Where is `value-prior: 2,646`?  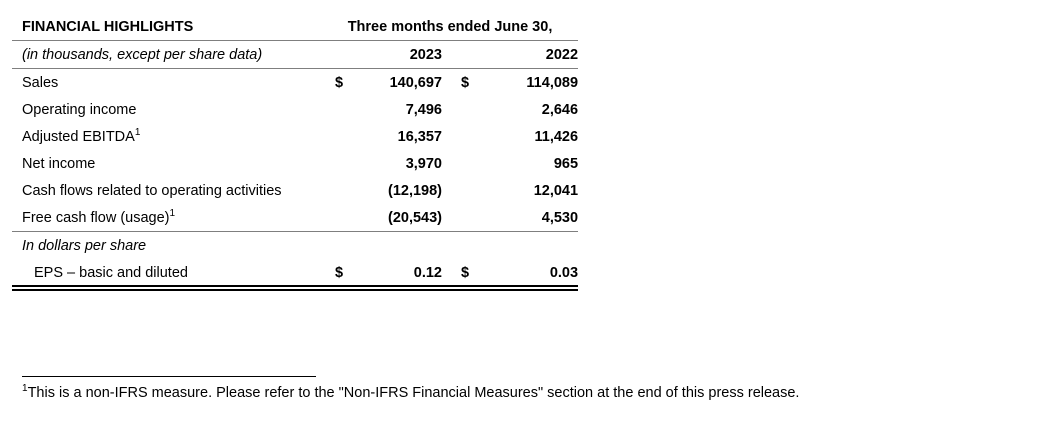 value-prior: 2,646 is located at coordinates (560, 109).